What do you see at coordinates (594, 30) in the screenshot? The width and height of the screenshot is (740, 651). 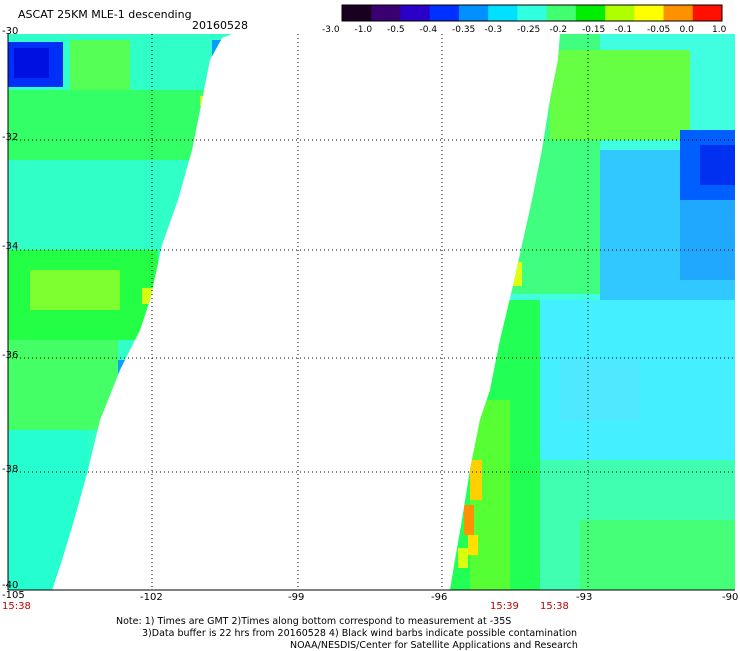 I see `colorbar-label: -0.15` at bounding box center [594, 30].